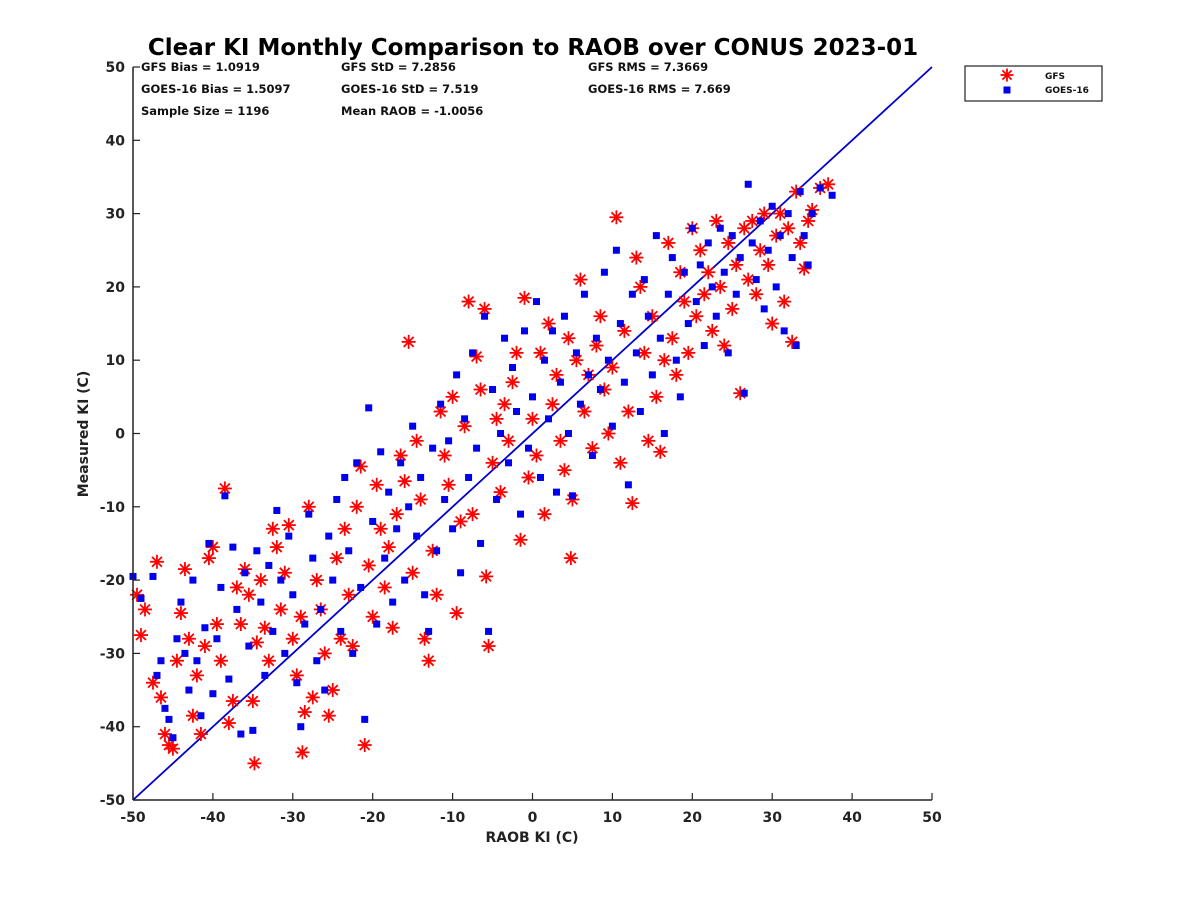  I want to click on stat-text: Sample Size = 1196, so click(205, 111).